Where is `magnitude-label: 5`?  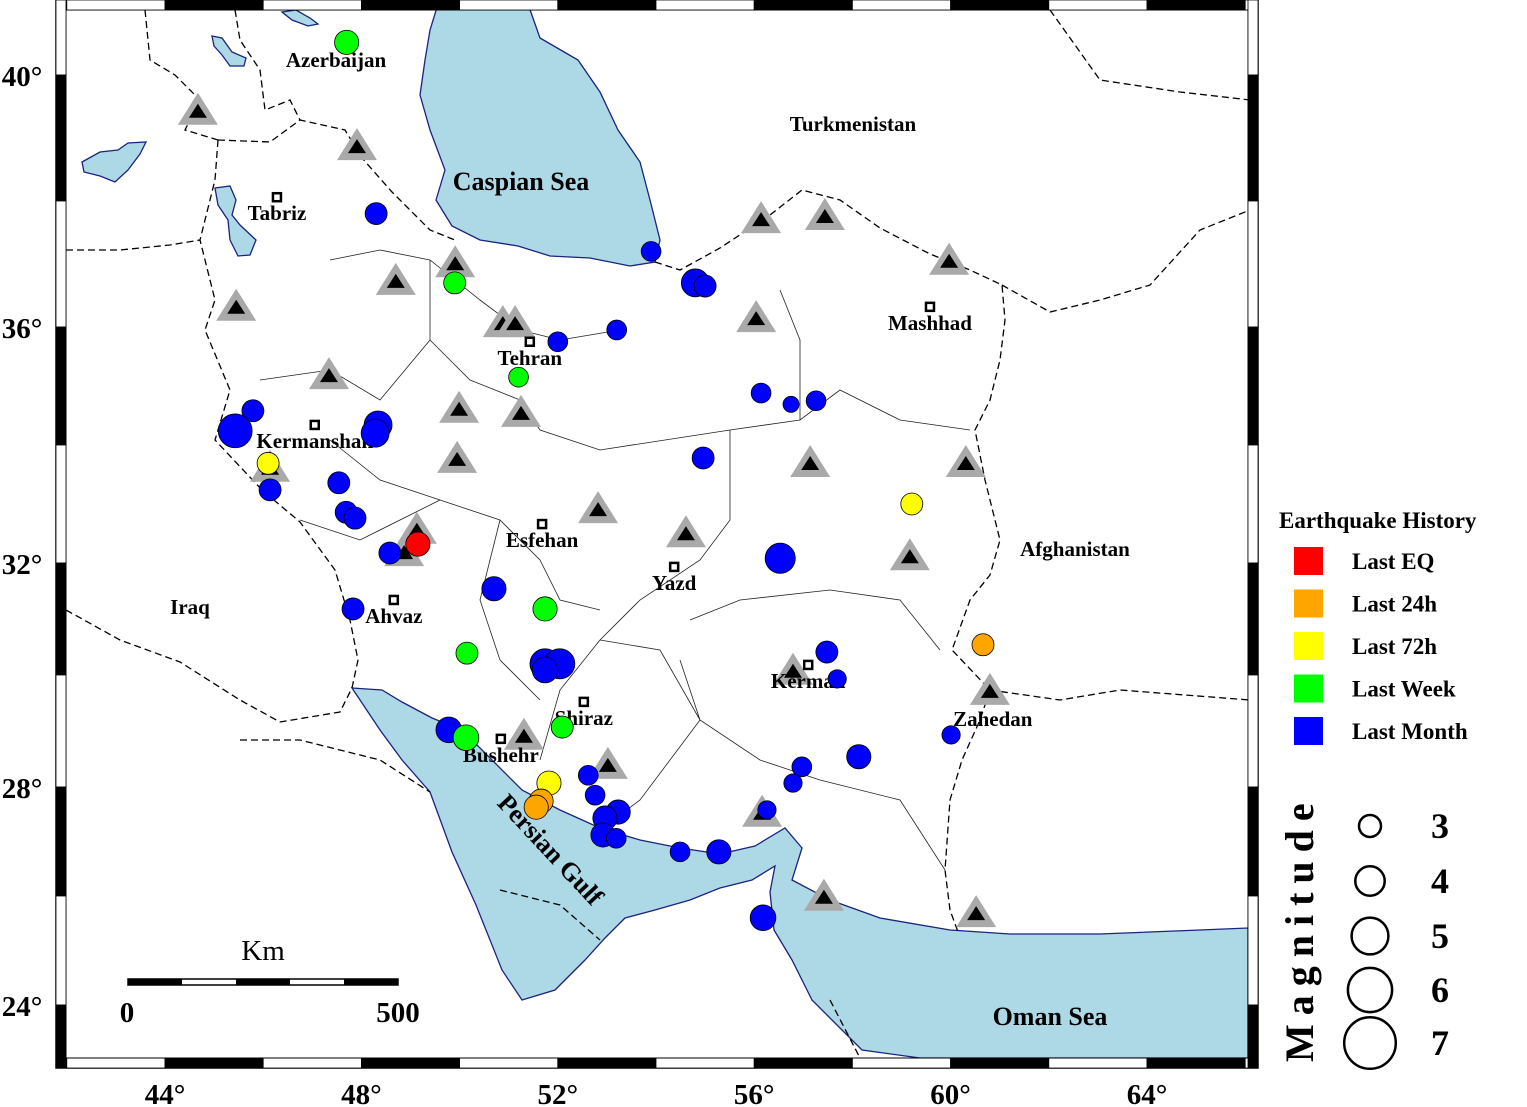 magnitude-label: 5 is located at coordinates (1440, 936).